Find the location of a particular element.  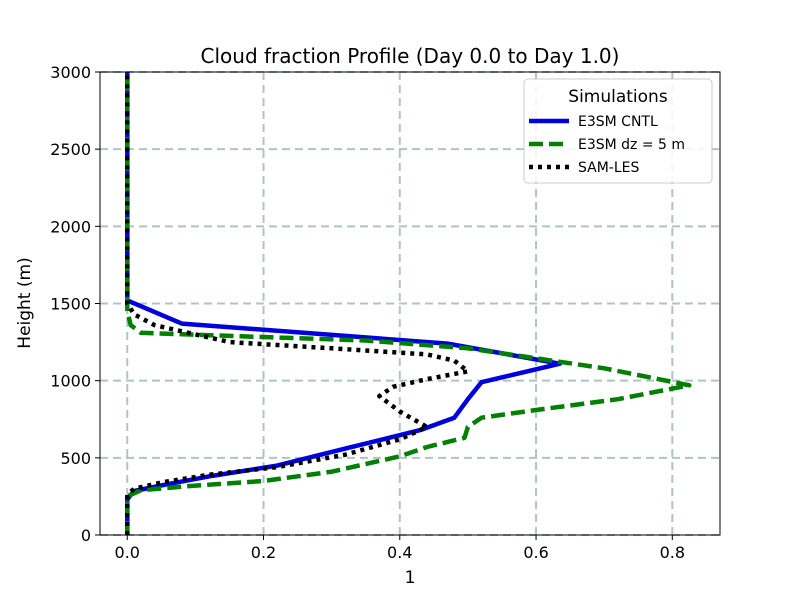

legend-box is located at coordinates (618, 131).